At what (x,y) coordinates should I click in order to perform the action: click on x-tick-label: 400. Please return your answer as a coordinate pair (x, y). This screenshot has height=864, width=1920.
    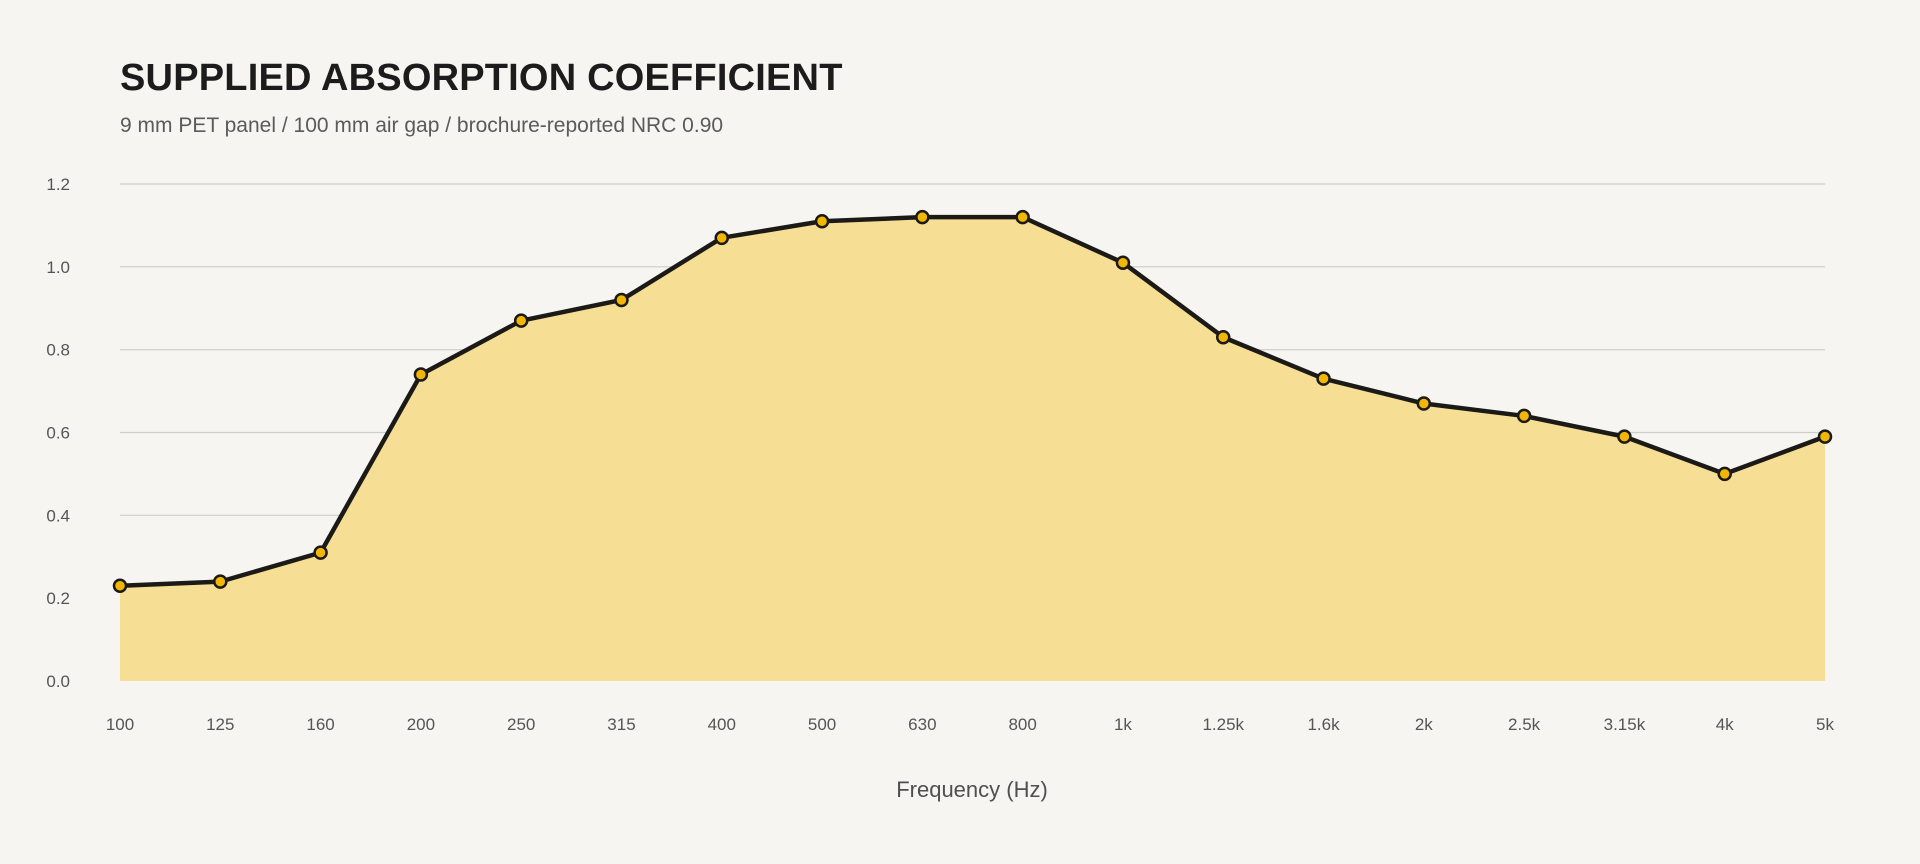
    Looking at the image, I should click on (722, 724).